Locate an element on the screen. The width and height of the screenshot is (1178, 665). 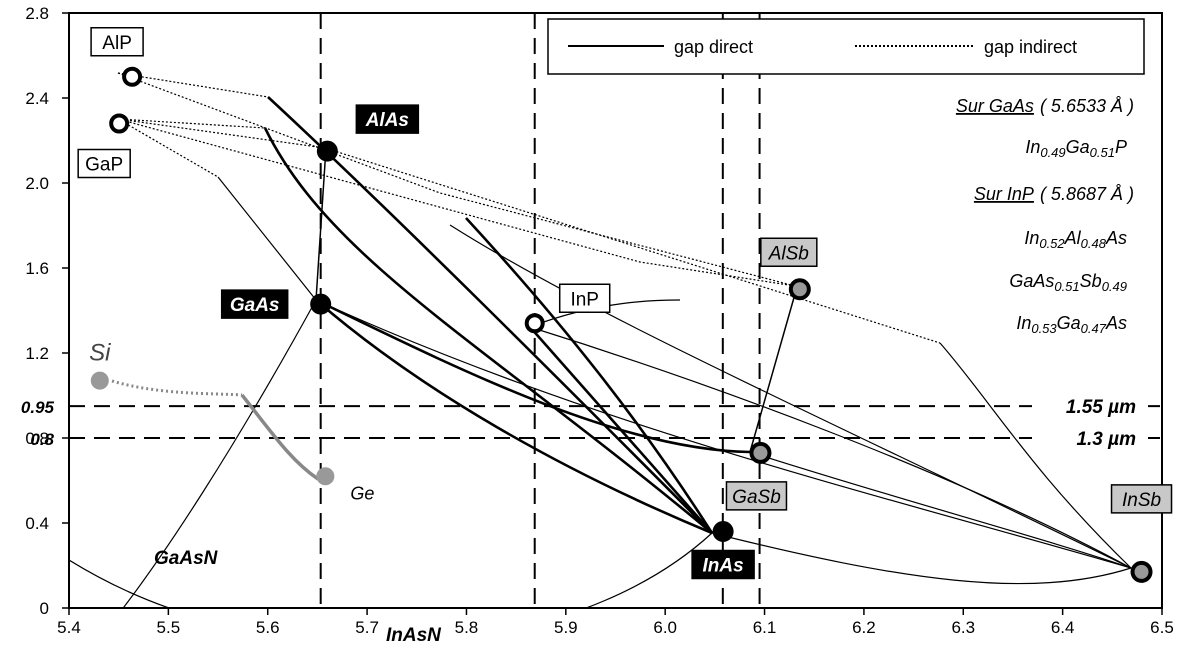
point-label: InAs is located at coordinates (723, 566).